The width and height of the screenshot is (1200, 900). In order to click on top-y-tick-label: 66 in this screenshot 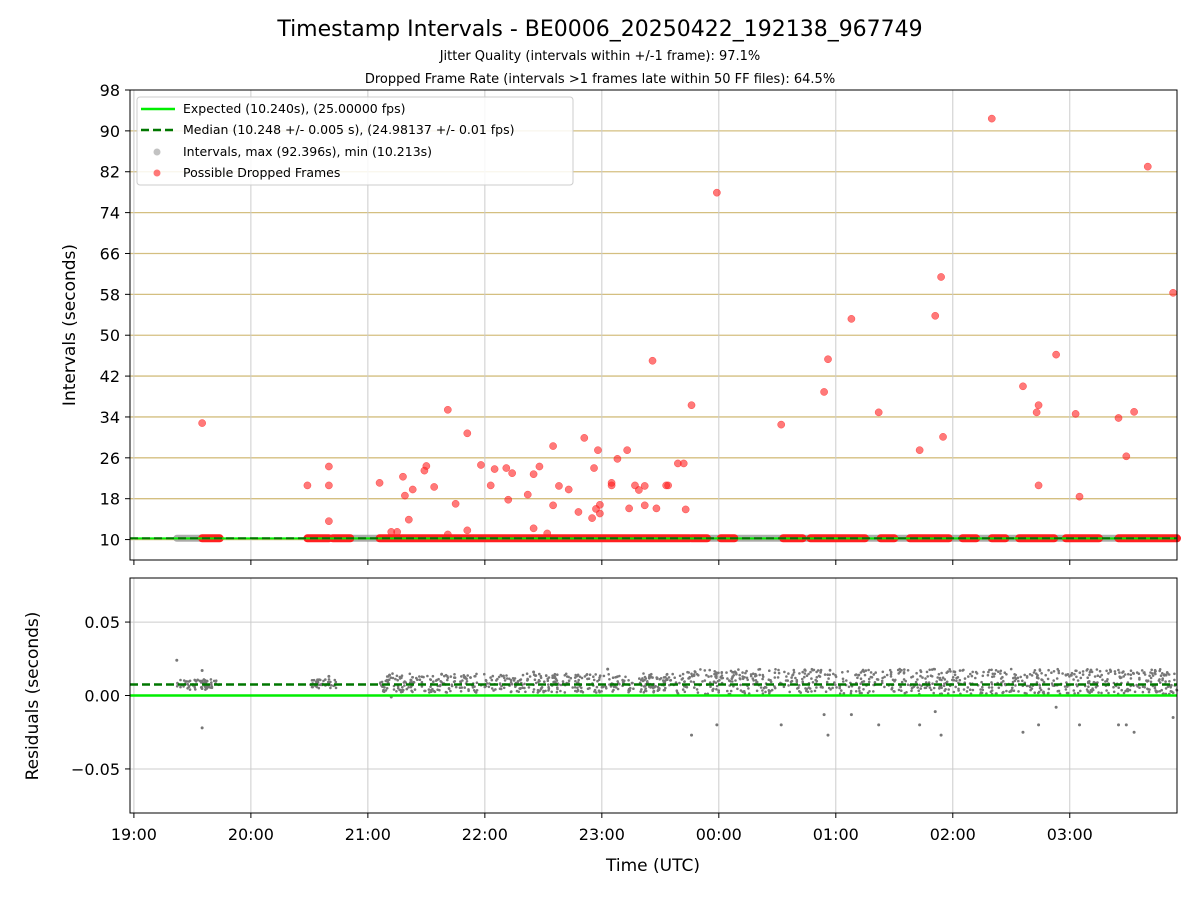, I will do `click(110, 253)`.